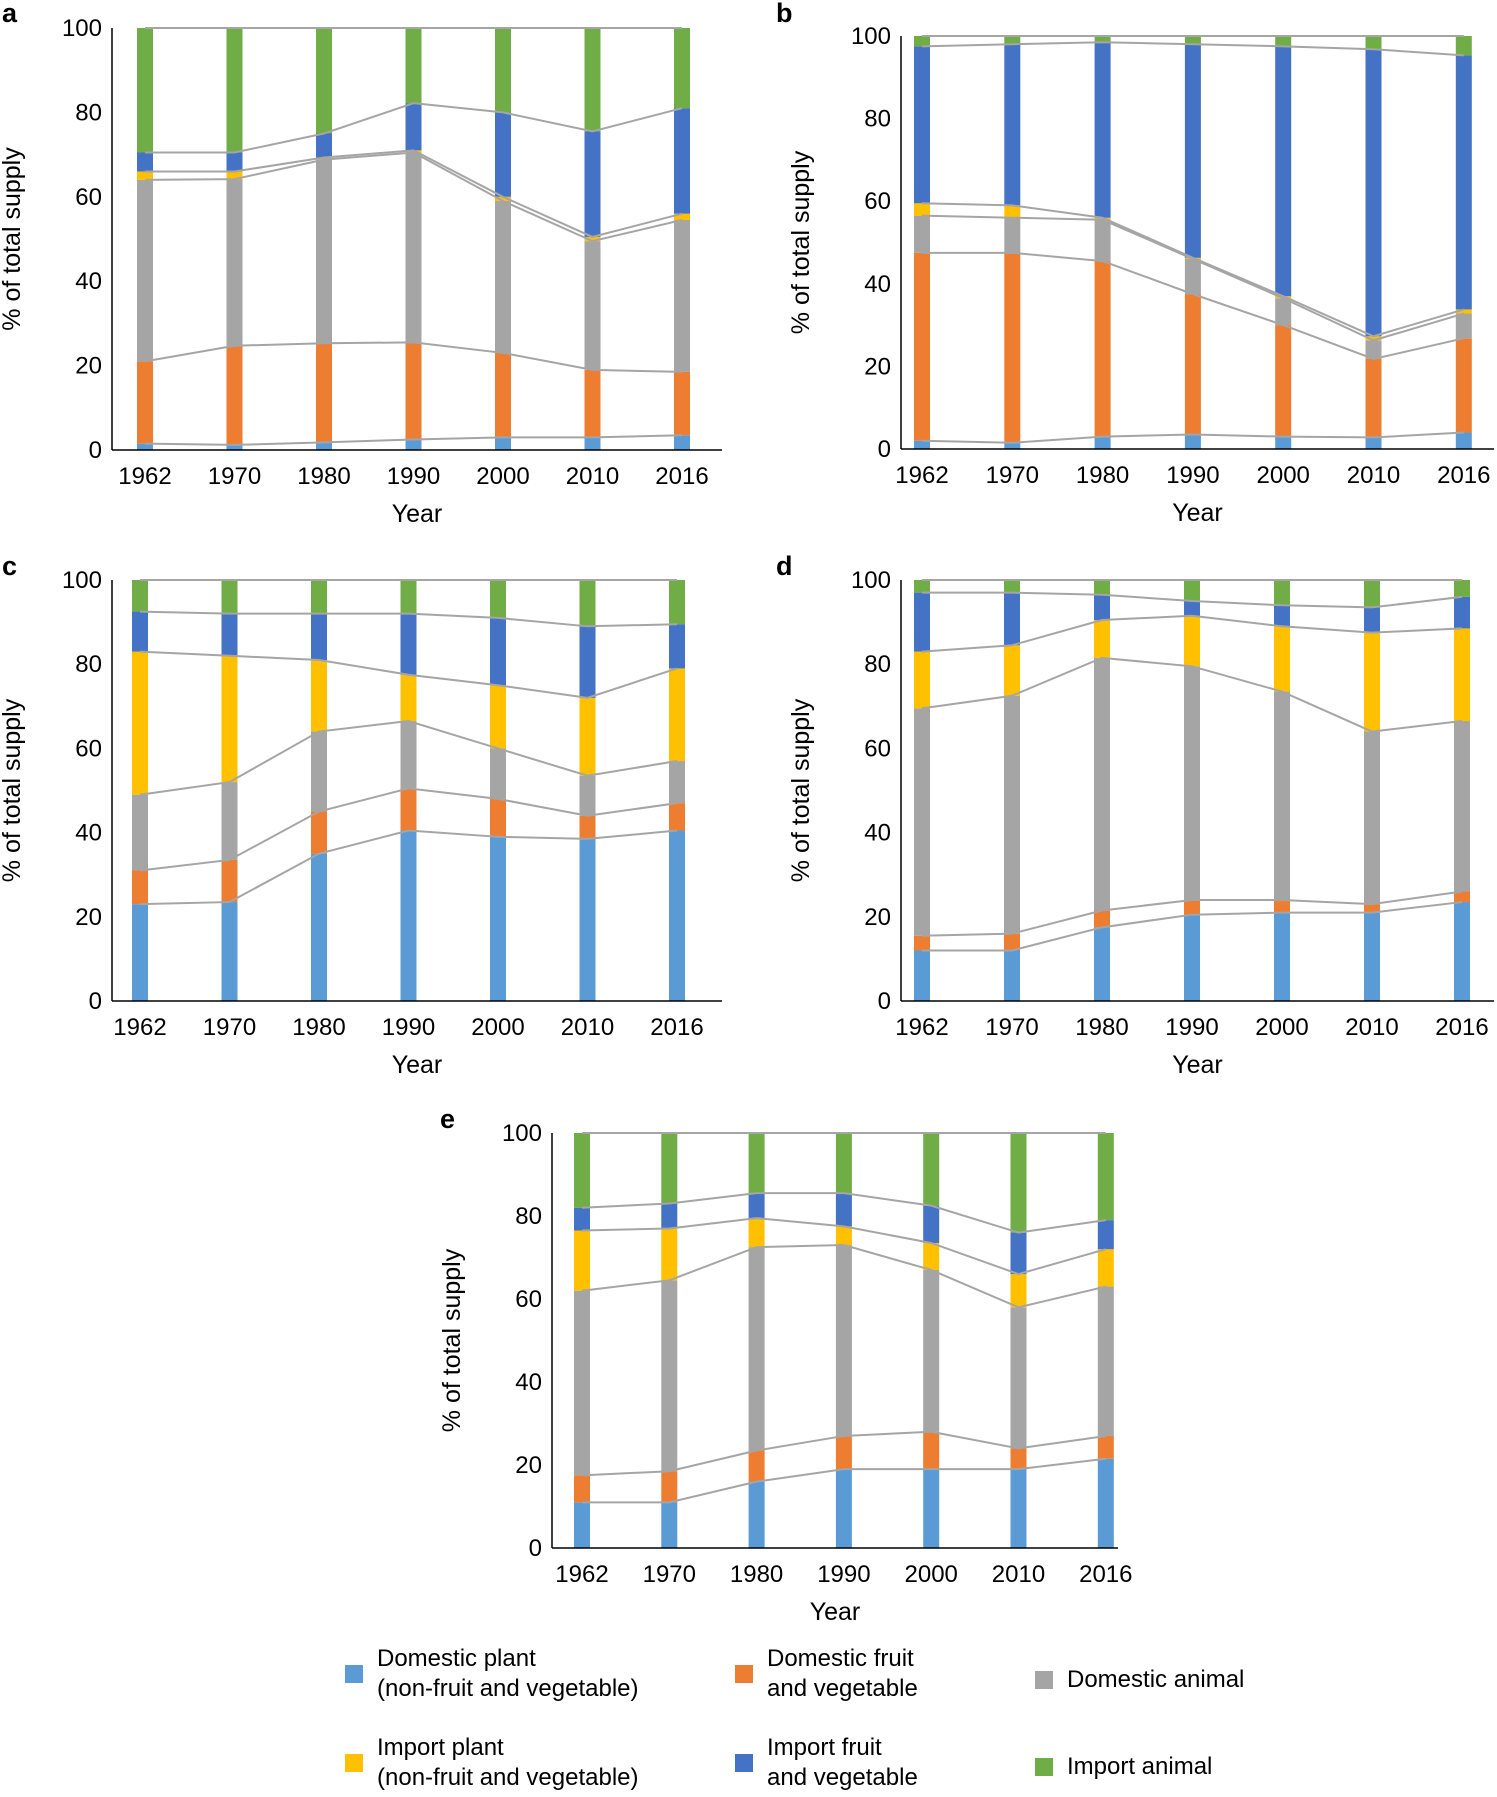  Describe the element at coordinates (497, 1027) in the screenshot. I see `x-tick-label: 2000` at that location.